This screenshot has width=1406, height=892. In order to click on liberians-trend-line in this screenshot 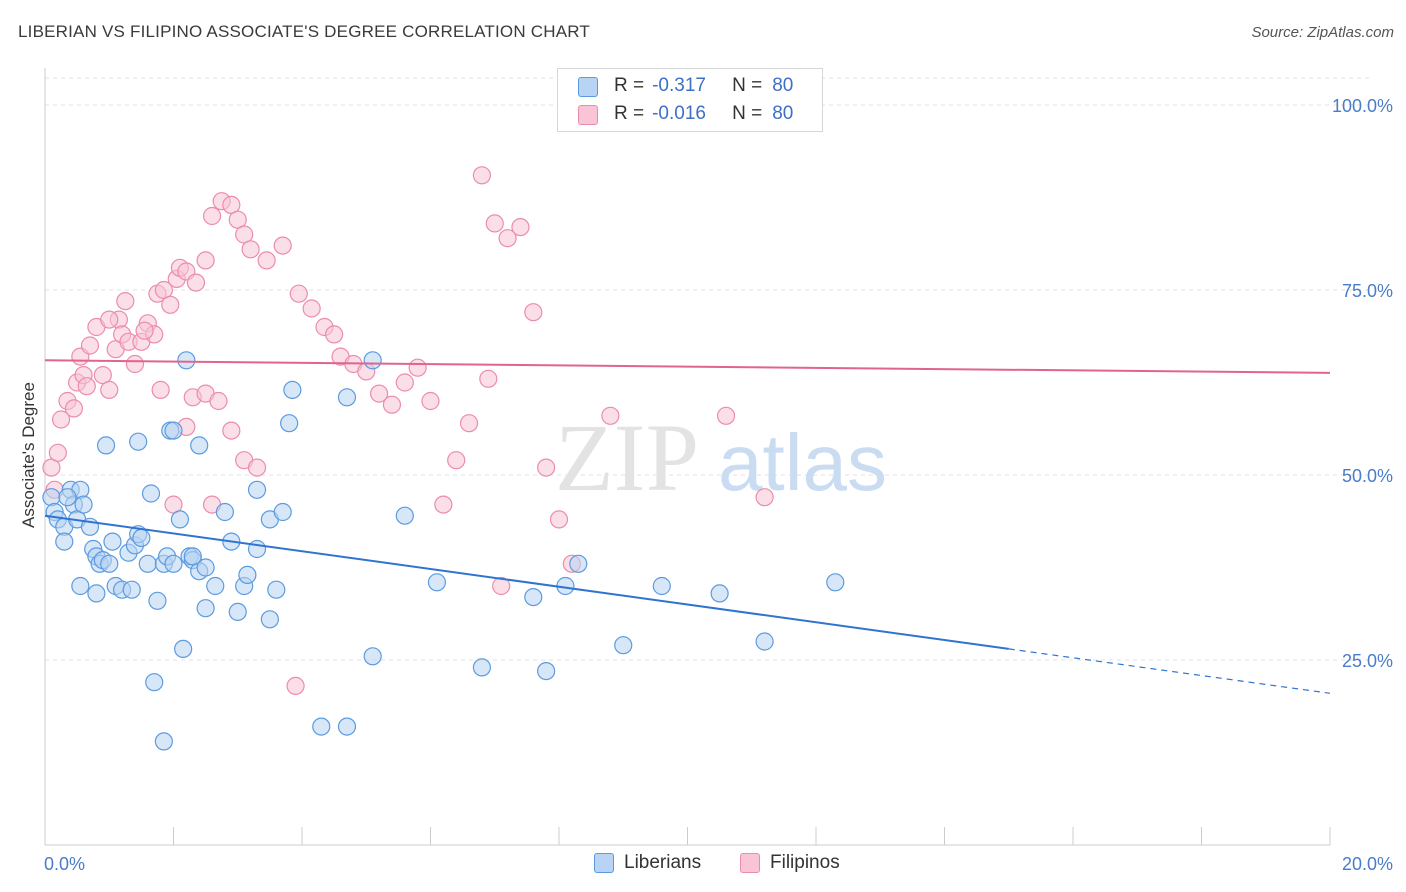, I will do `click(526, 582)`.